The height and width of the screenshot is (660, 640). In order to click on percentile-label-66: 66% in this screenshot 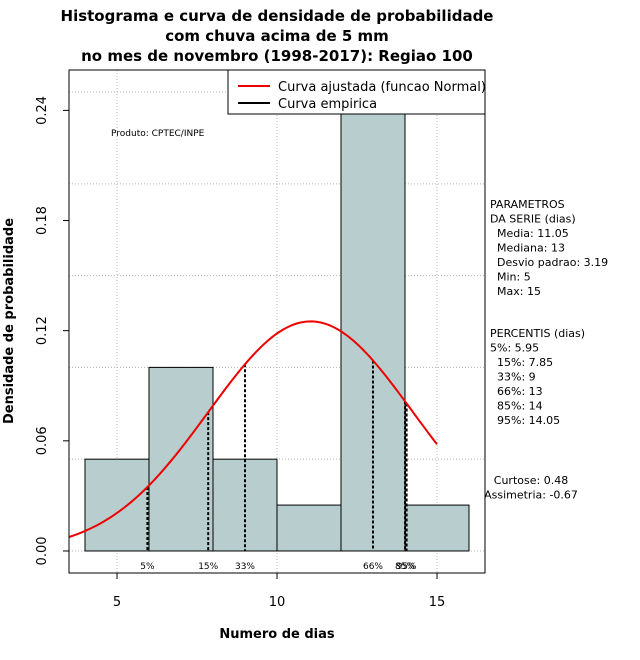, I will do `click(373, 567)`.